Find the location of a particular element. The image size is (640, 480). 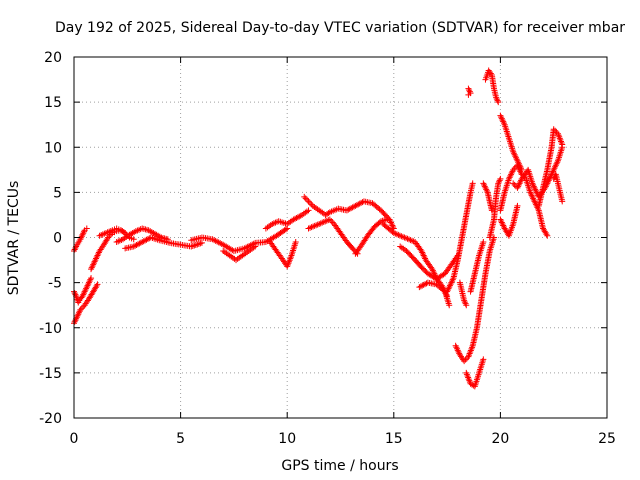

y-axis-label: SDTVAR / TECUs is located at coordinates (14, 238).